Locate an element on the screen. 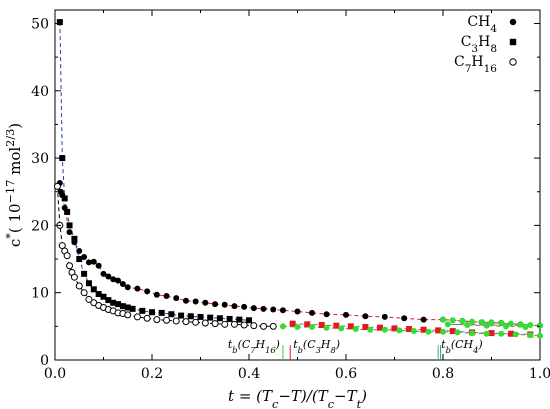 This screenshot has height=409, width=550. threshold-label-2: tb(CH4) is located at coordinates (462, 346).